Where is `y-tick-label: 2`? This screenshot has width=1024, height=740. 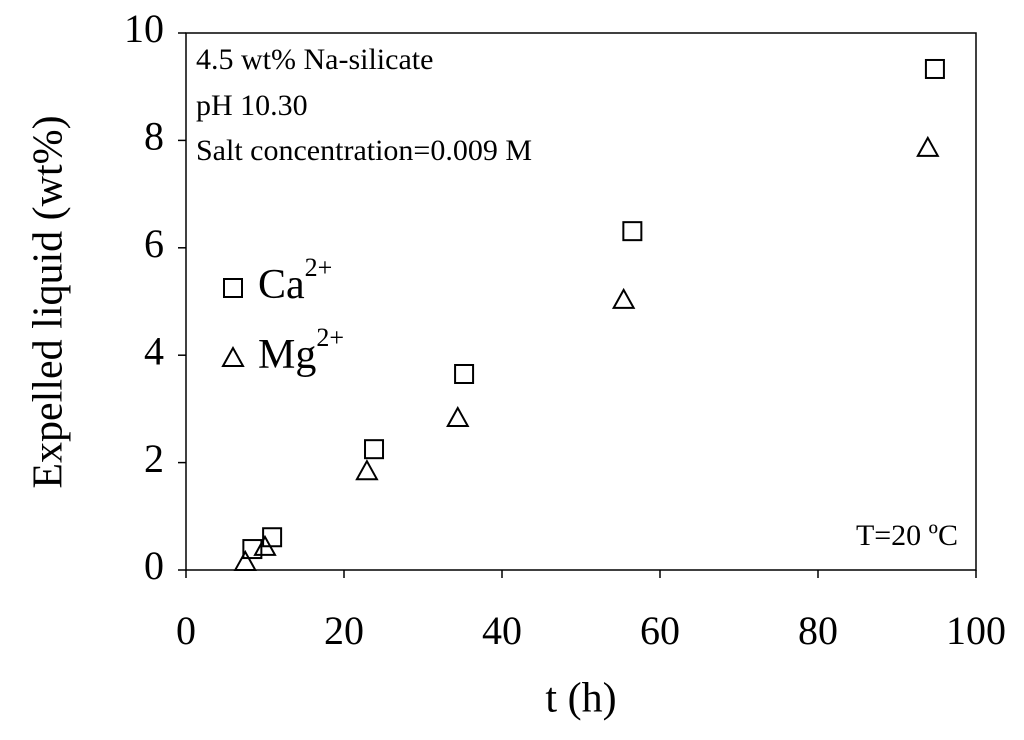
y-tick-label: 2 is located at coordinates (154, 458).